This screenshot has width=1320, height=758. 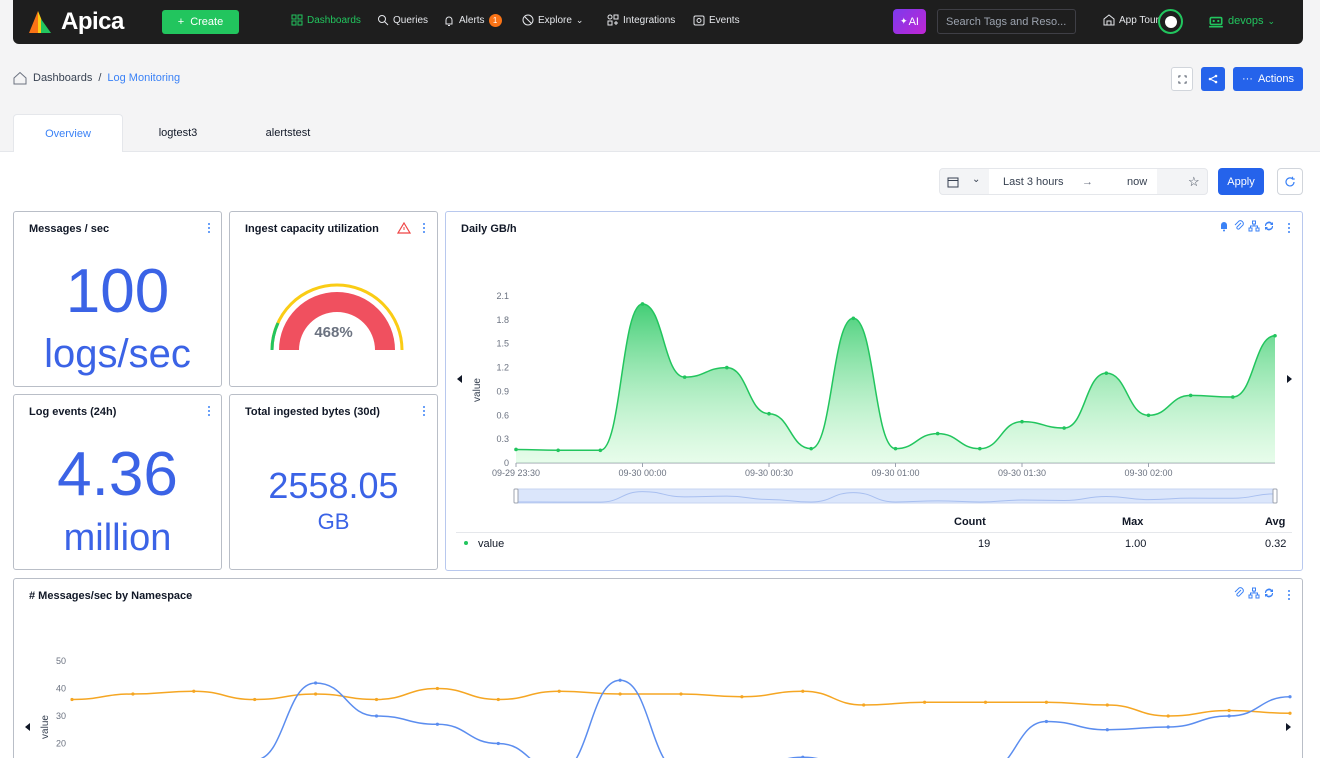 I want to click on chart-ylabel: value, so click(x=477, y=390).